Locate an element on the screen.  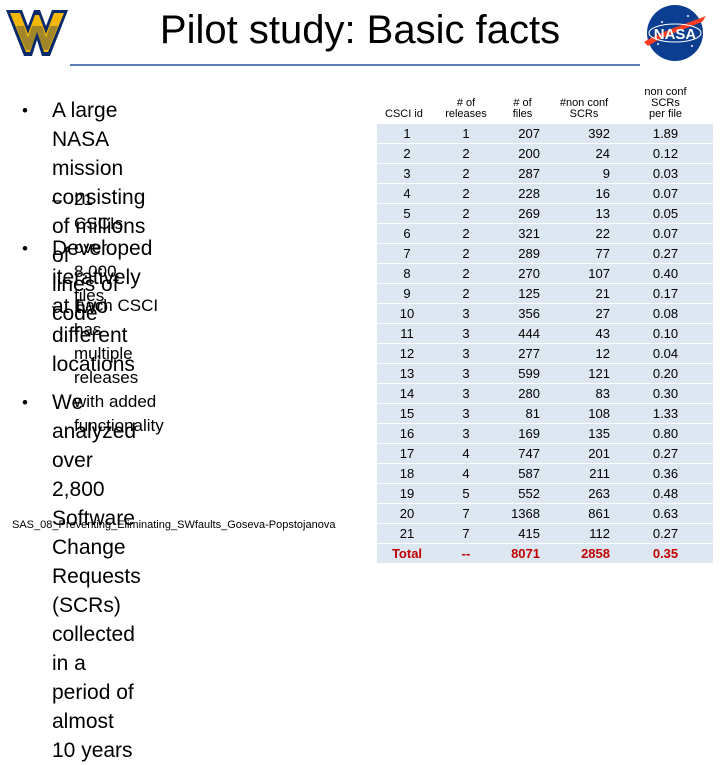
cell-releases: 1 is located at coordinates (466, 133).